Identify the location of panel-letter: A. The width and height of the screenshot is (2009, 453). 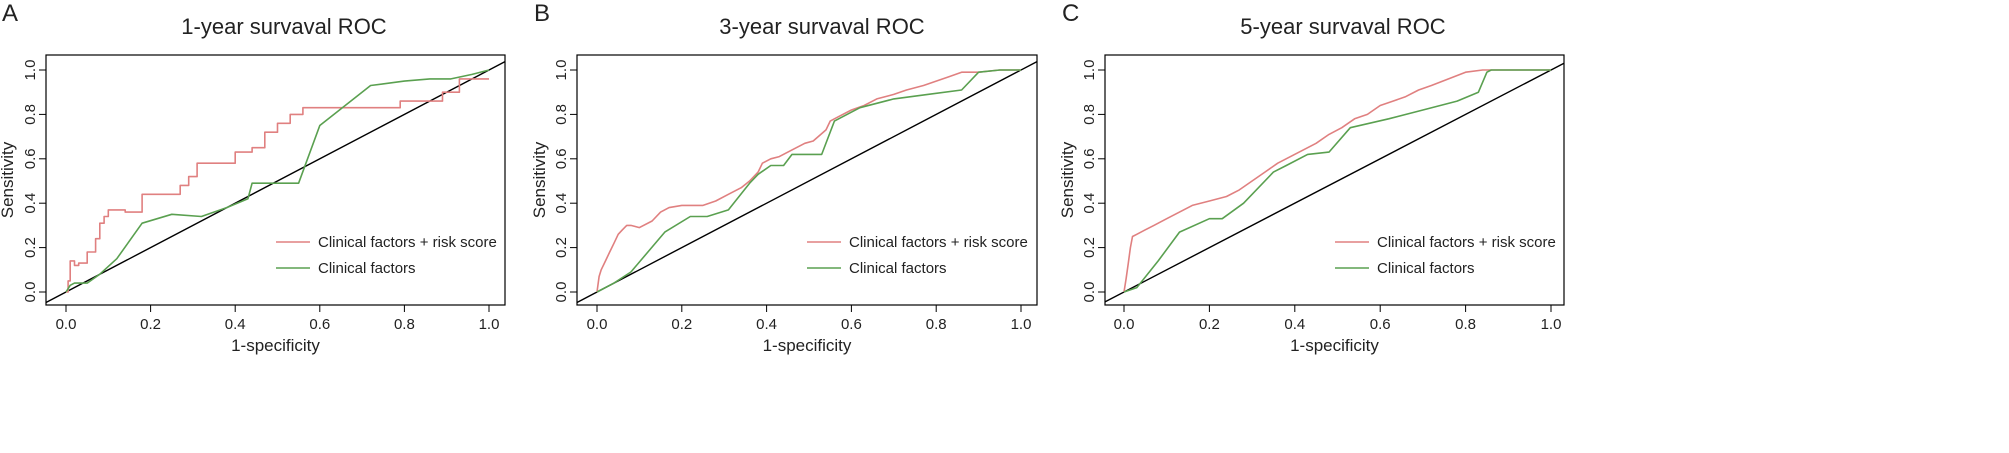
(10, 13).